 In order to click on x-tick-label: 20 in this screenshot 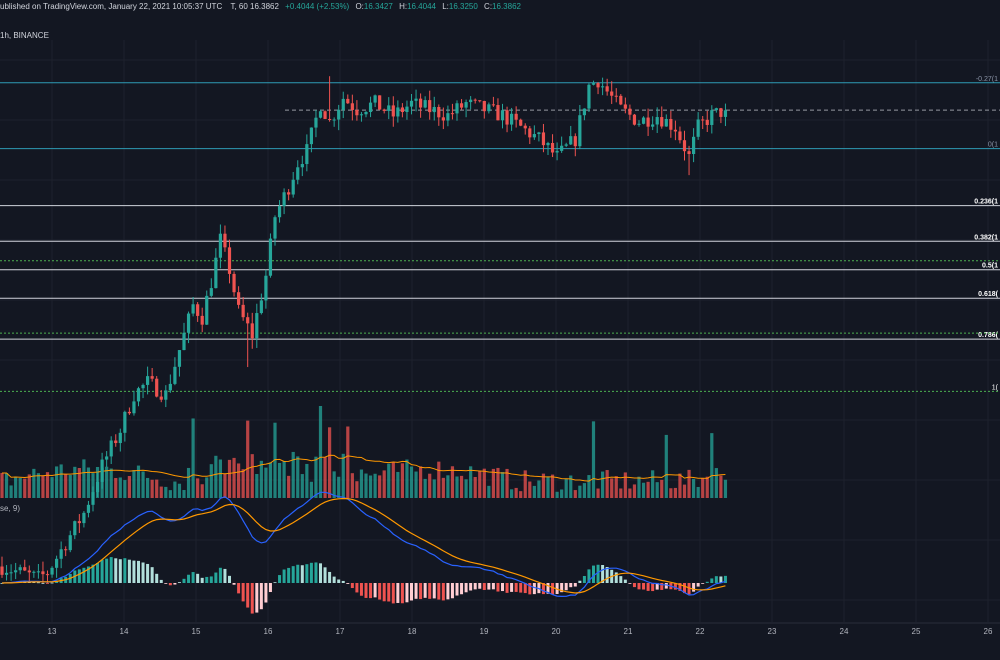, I will do `click(556, 631)`.